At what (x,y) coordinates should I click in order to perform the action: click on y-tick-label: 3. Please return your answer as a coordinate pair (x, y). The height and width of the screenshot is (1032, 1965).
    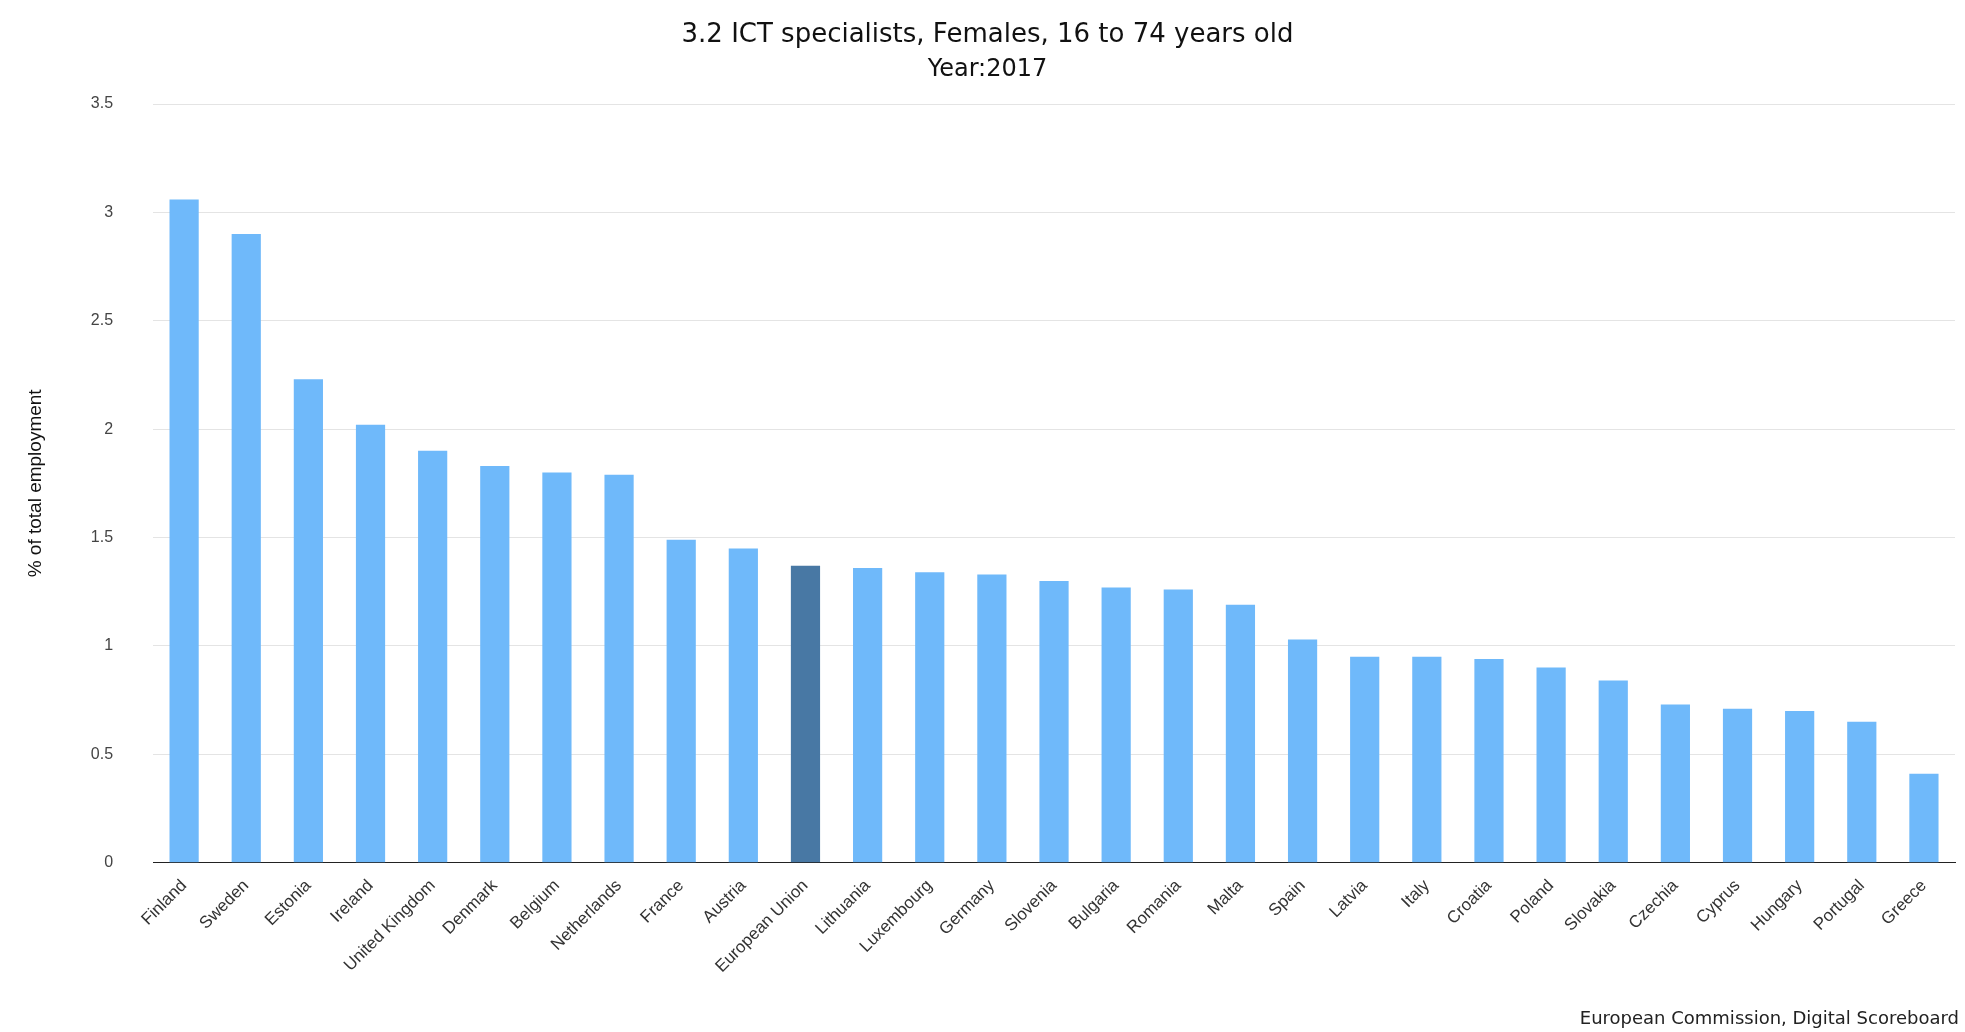
    Looking at the image, I should click on (109, 211).